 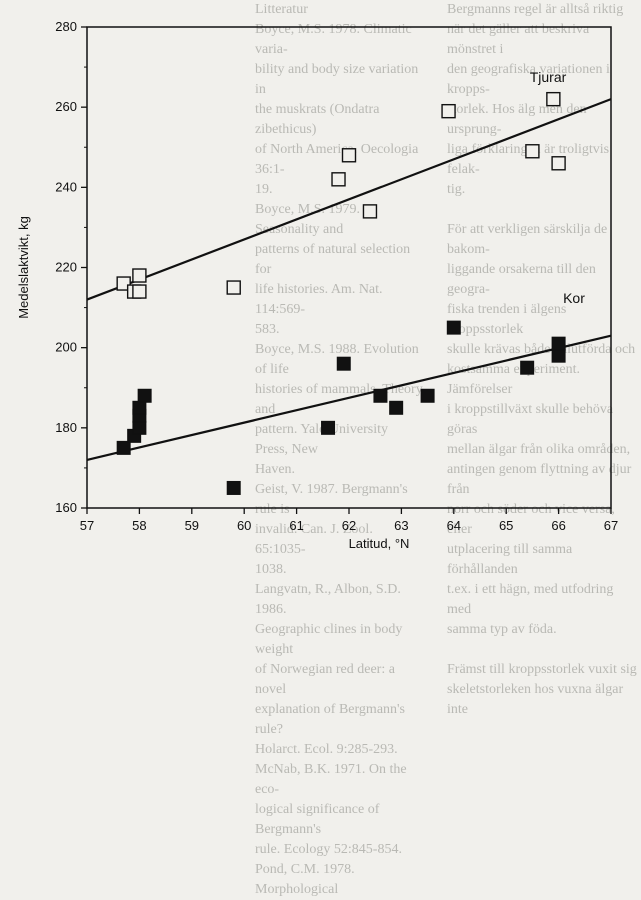 What do you see at coordinates (611, 525) in the screenshot?
I see `x-tick-label: 67` at bounding box center [611, 525].